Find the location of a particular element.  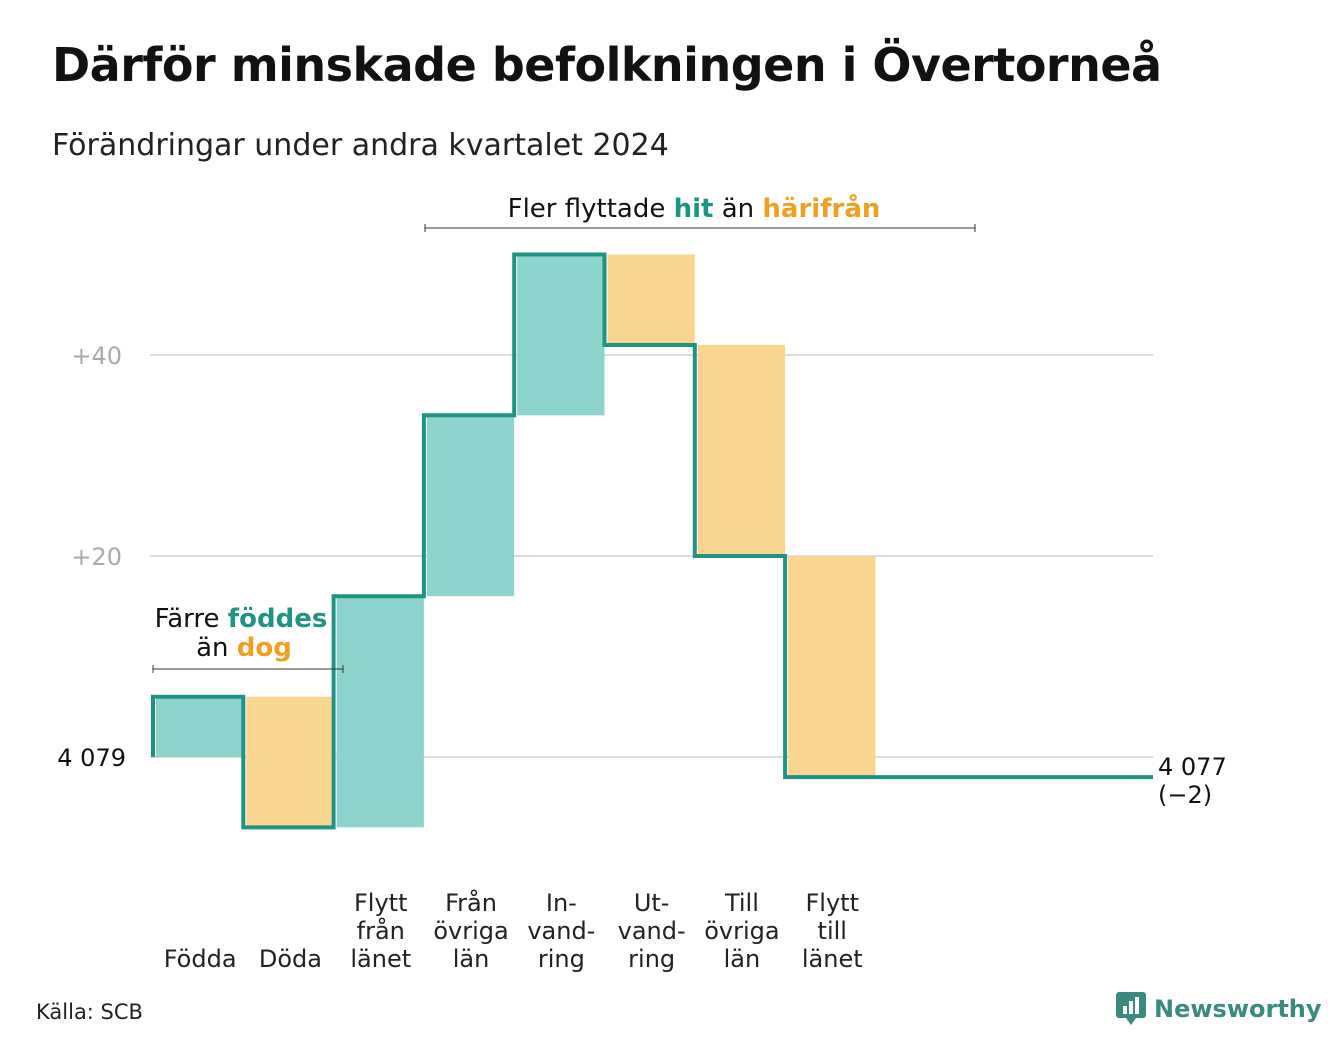

end-change-label: (−2) is located at coordinates (1185, 795).